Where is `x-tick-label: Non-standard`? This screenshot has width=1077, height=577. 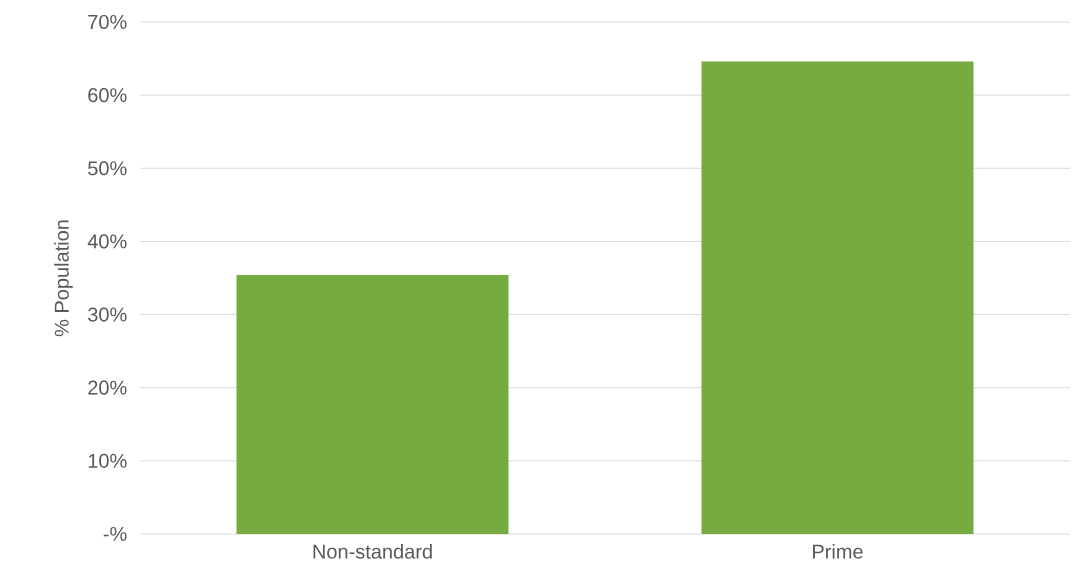
x-tick-label: Non-standard is located at coordinates (372, 551).